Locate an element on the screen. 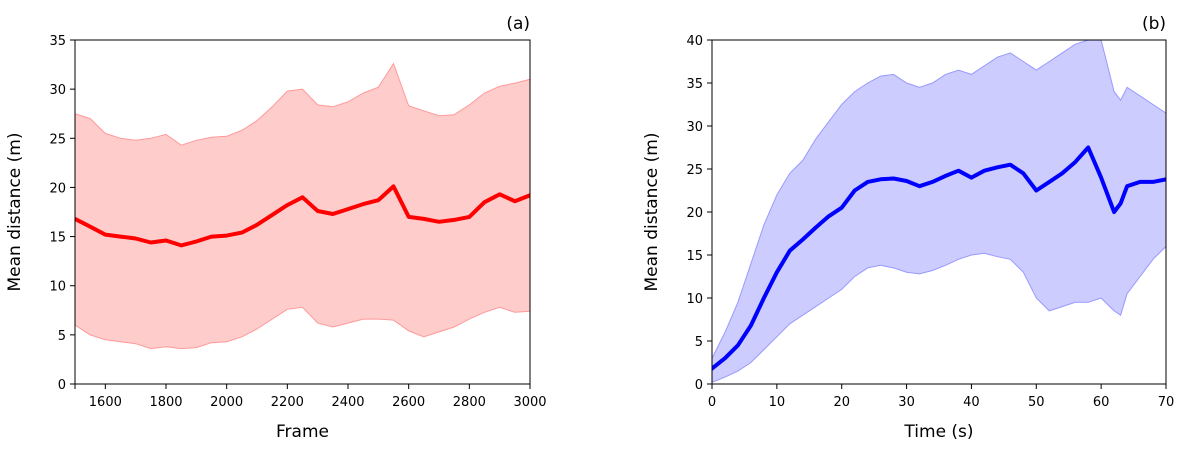 The height and width of the screenshot is (454, 1190). x-tick-label: 30 is located at coordinates (906, 402).